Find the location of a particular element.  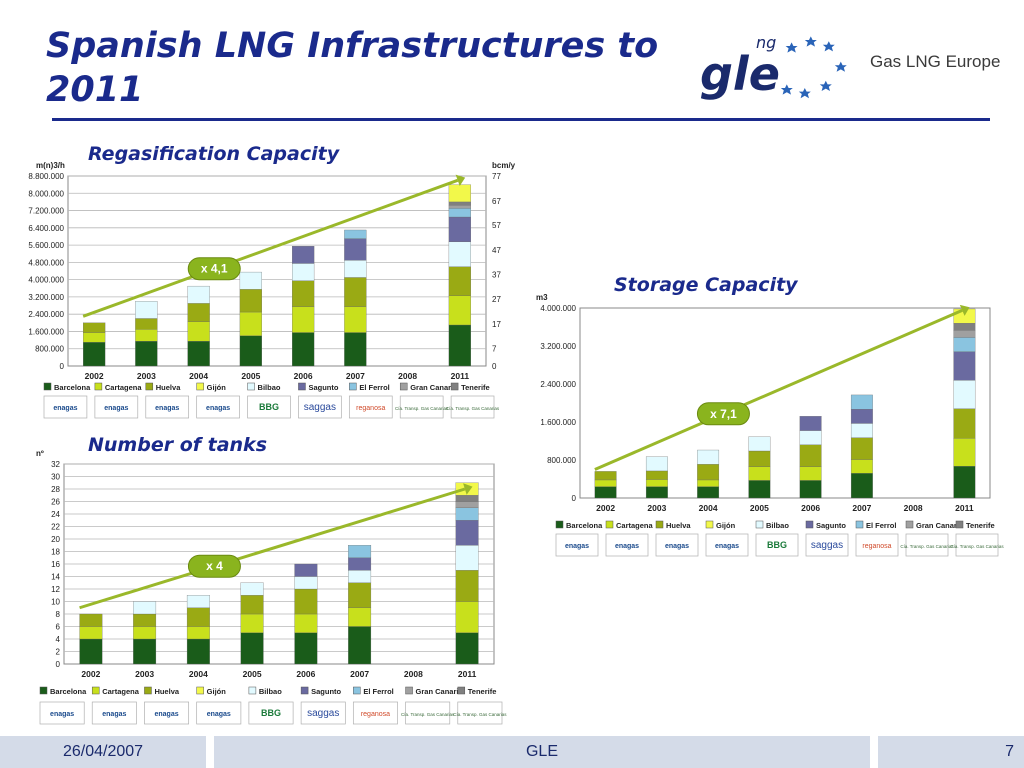

chart-title: Storage Capacity is located at coordinates (706, 285).